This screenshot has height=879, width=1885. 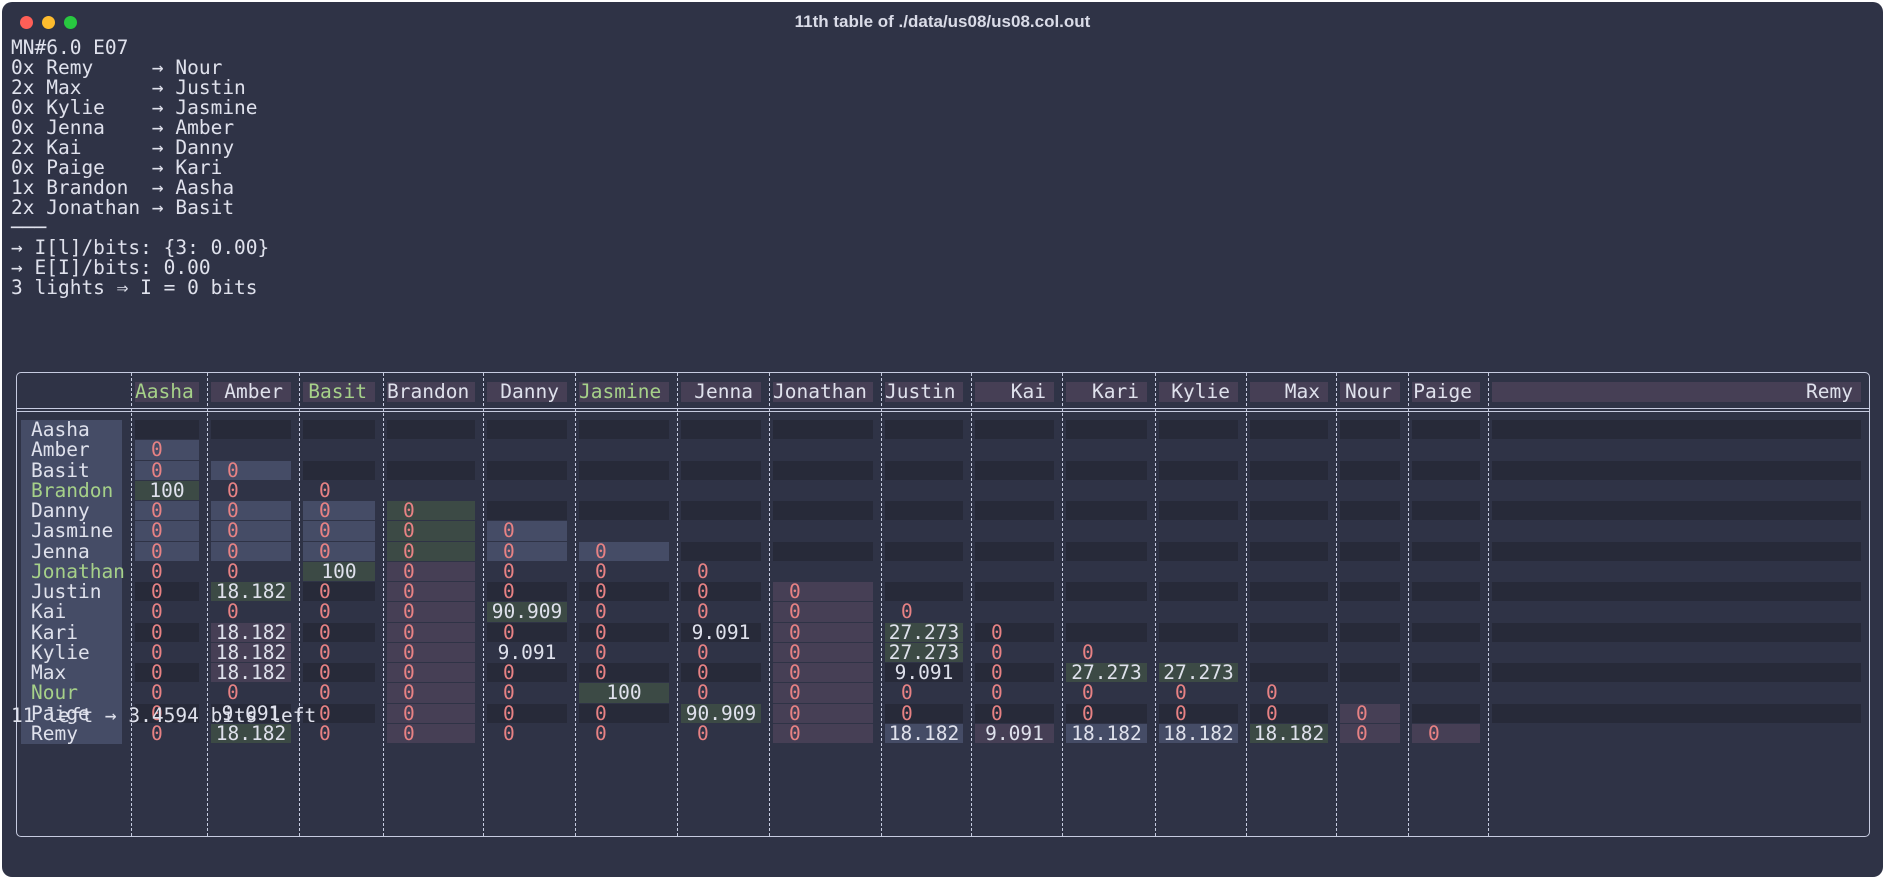 What do you see at coordinates (721, 392) in the screenshot?
I see `column-header: Jenna` at bounding box center [721, 392].